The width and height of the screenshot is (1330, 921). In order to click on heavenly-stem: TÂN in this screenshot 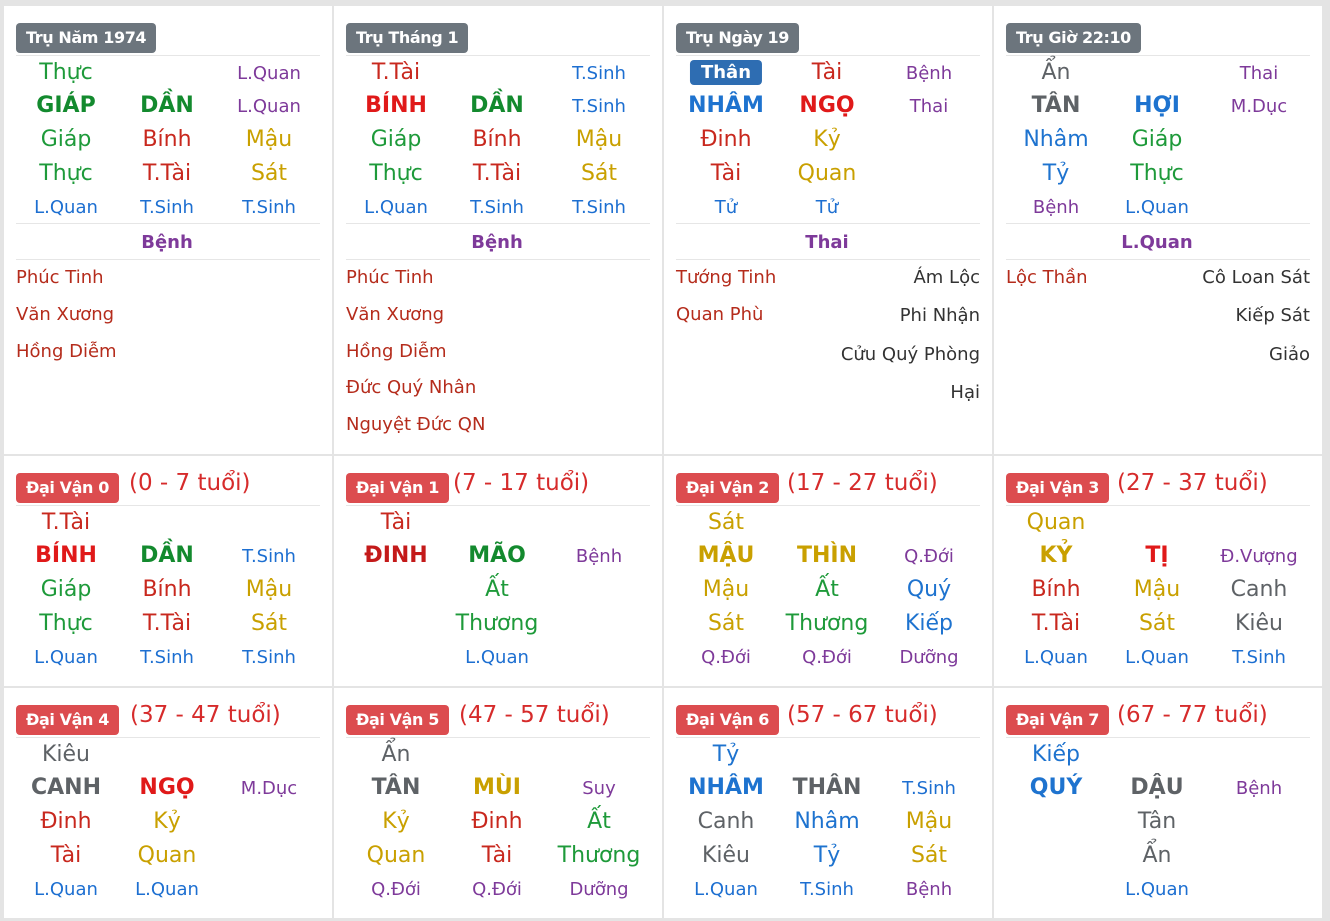, I will do `click(396, 787)`.